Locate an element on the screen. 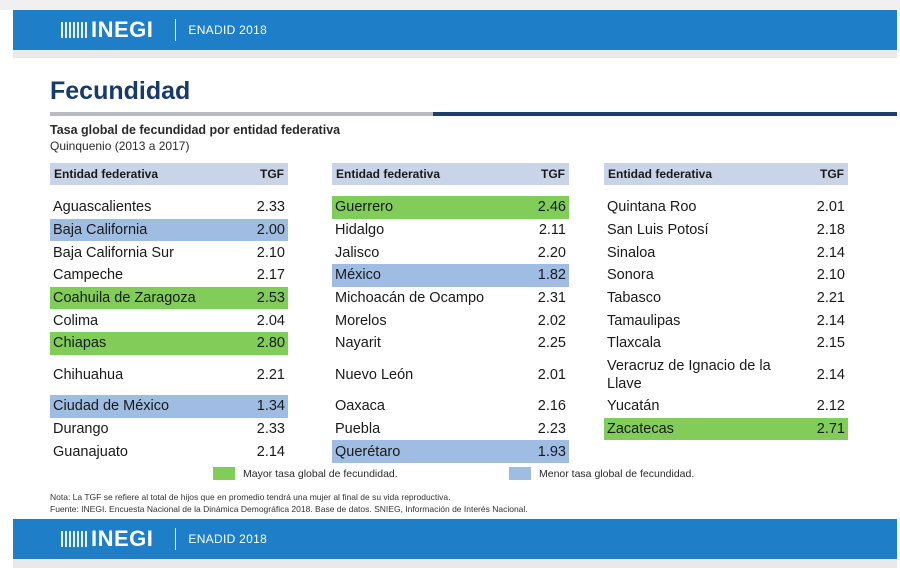 This screenshot has width=900, height=568. entity-name: Baja California Sur is located at coordinates (113, 252).